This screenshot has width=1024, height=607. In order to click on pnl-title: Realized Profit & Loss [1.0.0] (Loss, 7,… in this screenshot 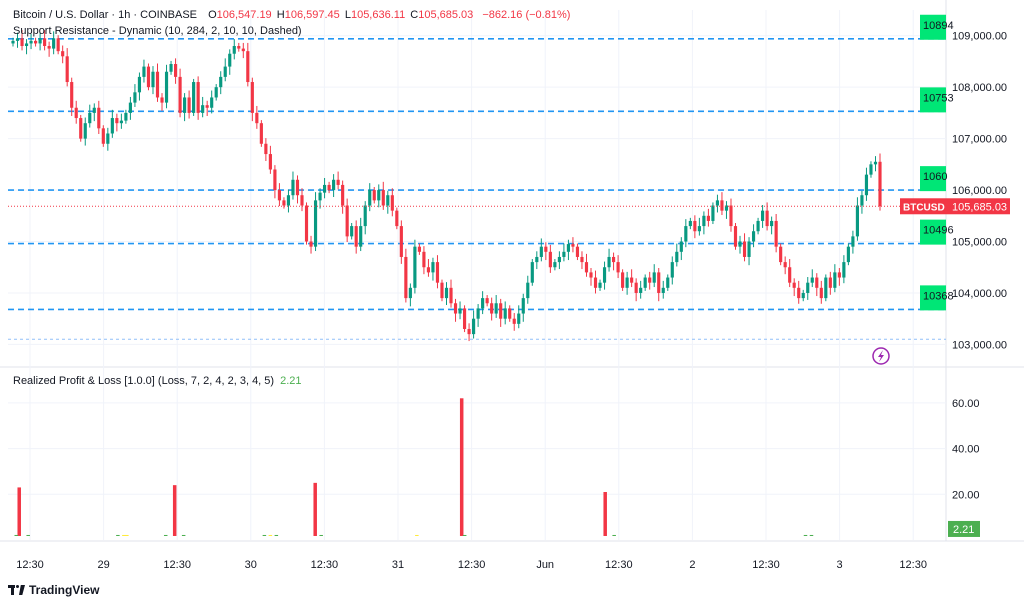, I will do `click(144, 381)`.